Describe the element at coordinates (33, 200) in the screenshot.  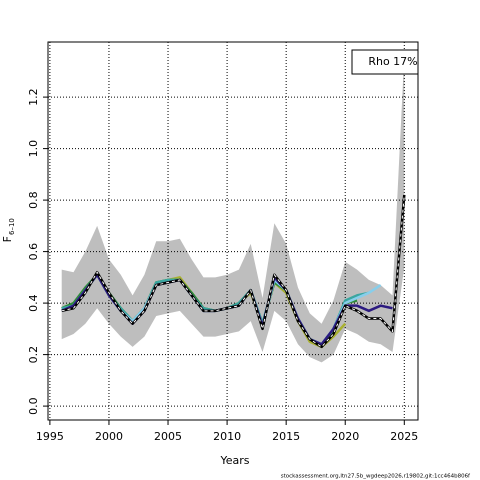
I see `y-tick-label: 0.8` at that location.